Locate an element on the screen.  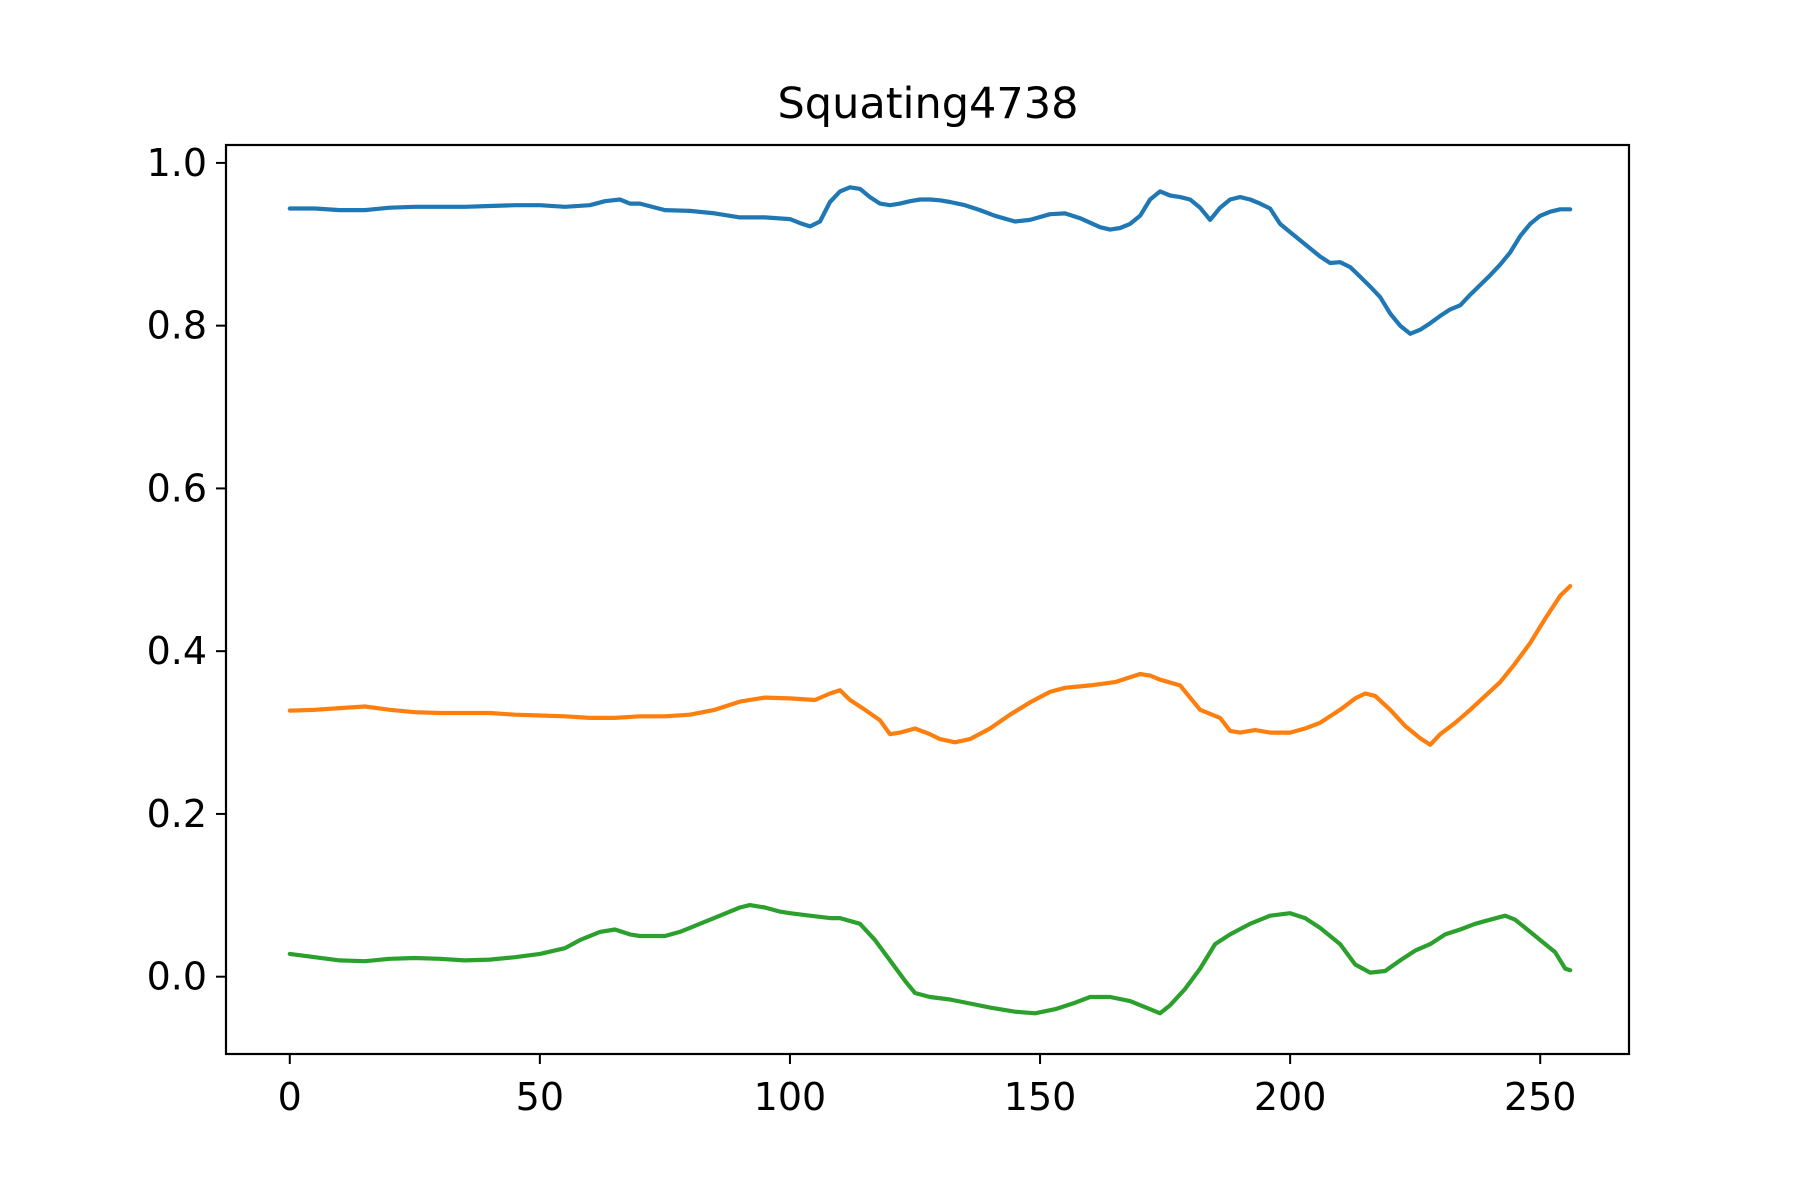
y-tick-label: 0.0 is located at coordinates (177, 977).